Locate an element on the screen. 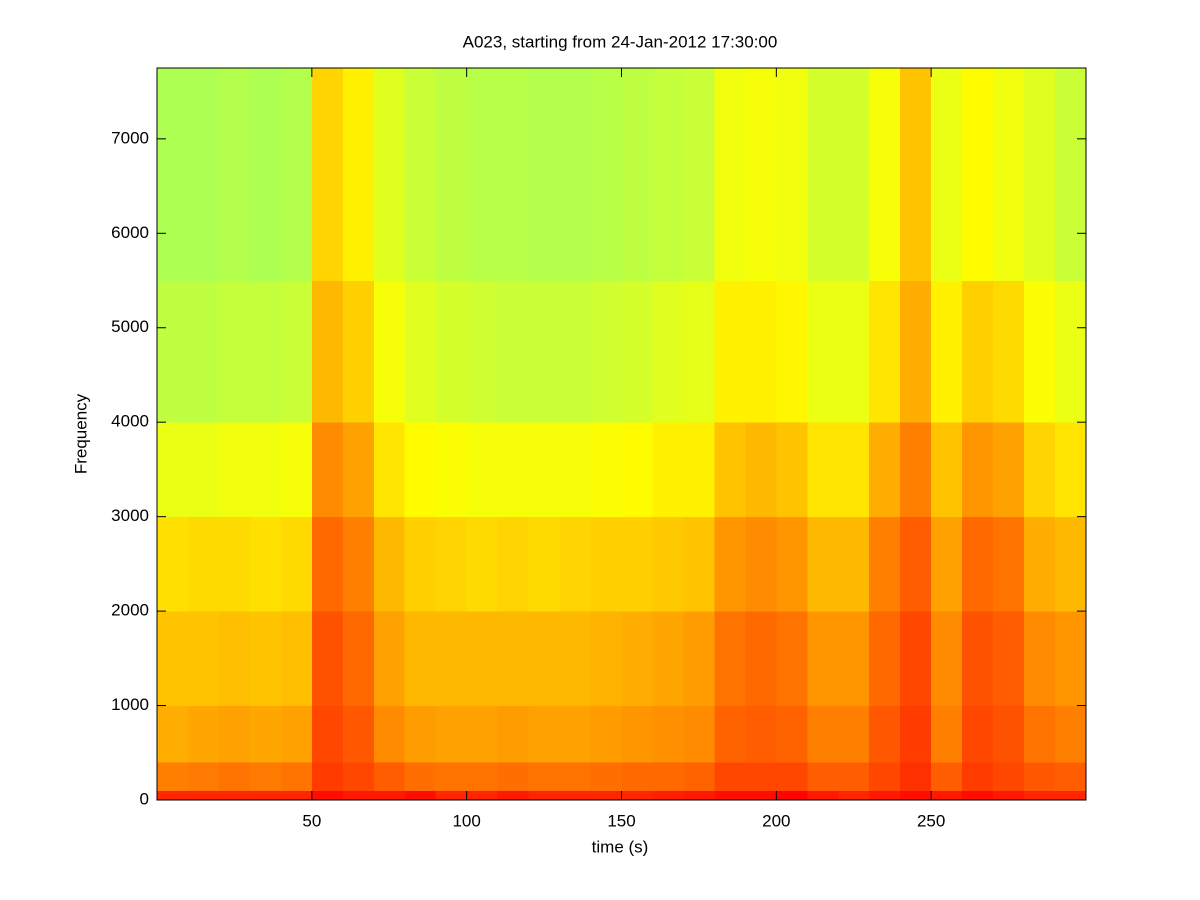  x-tick-label: 200 is located at coordinates (776, 820).